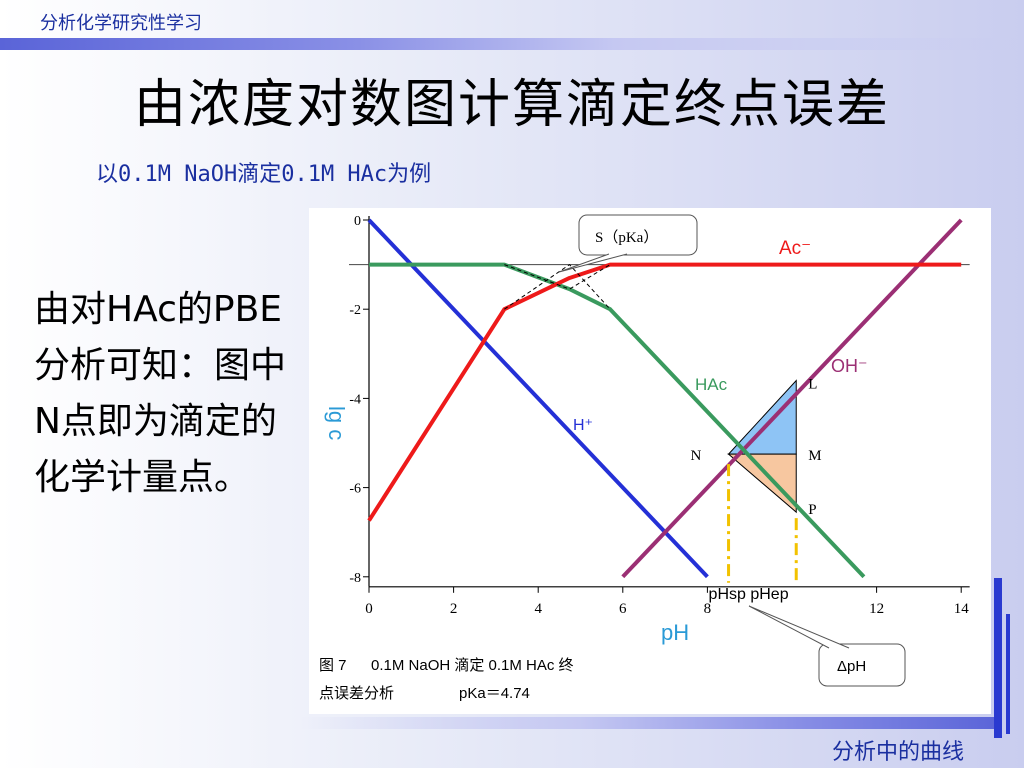 This screenshot has height=768, width=1024. I want to click on caption-line-1: 0.1M NaOH 滴定 0.1M HAc 终, so click(472, 665).